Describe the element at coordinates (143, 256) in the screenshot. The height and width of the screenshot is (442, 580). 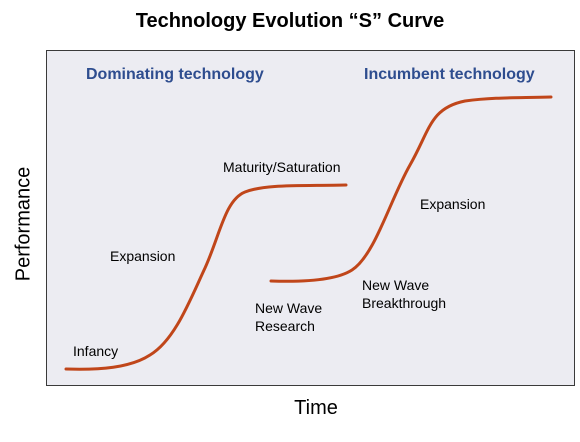
I see `expansion-label-first: Expansion` at that location.